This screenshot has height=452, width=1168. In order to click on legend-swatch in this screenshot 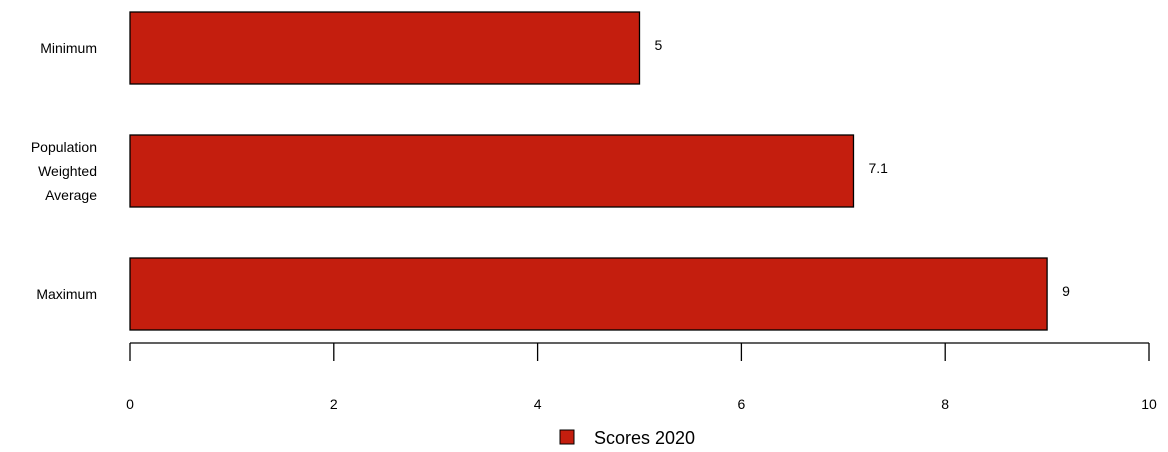, I will do `click(567, 437)`.